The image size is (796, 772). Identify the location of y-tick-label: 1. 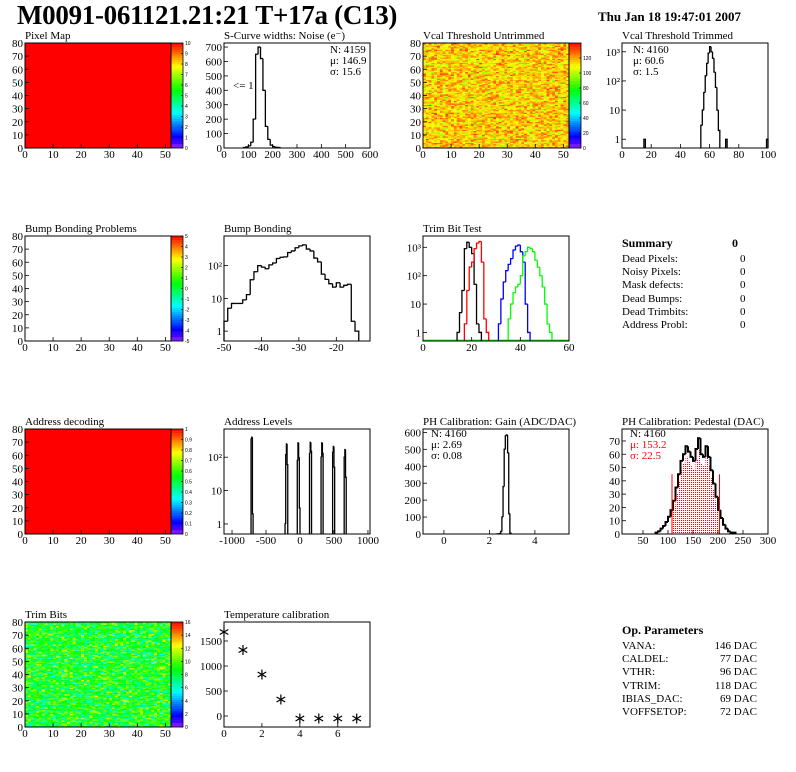
(618, 140).